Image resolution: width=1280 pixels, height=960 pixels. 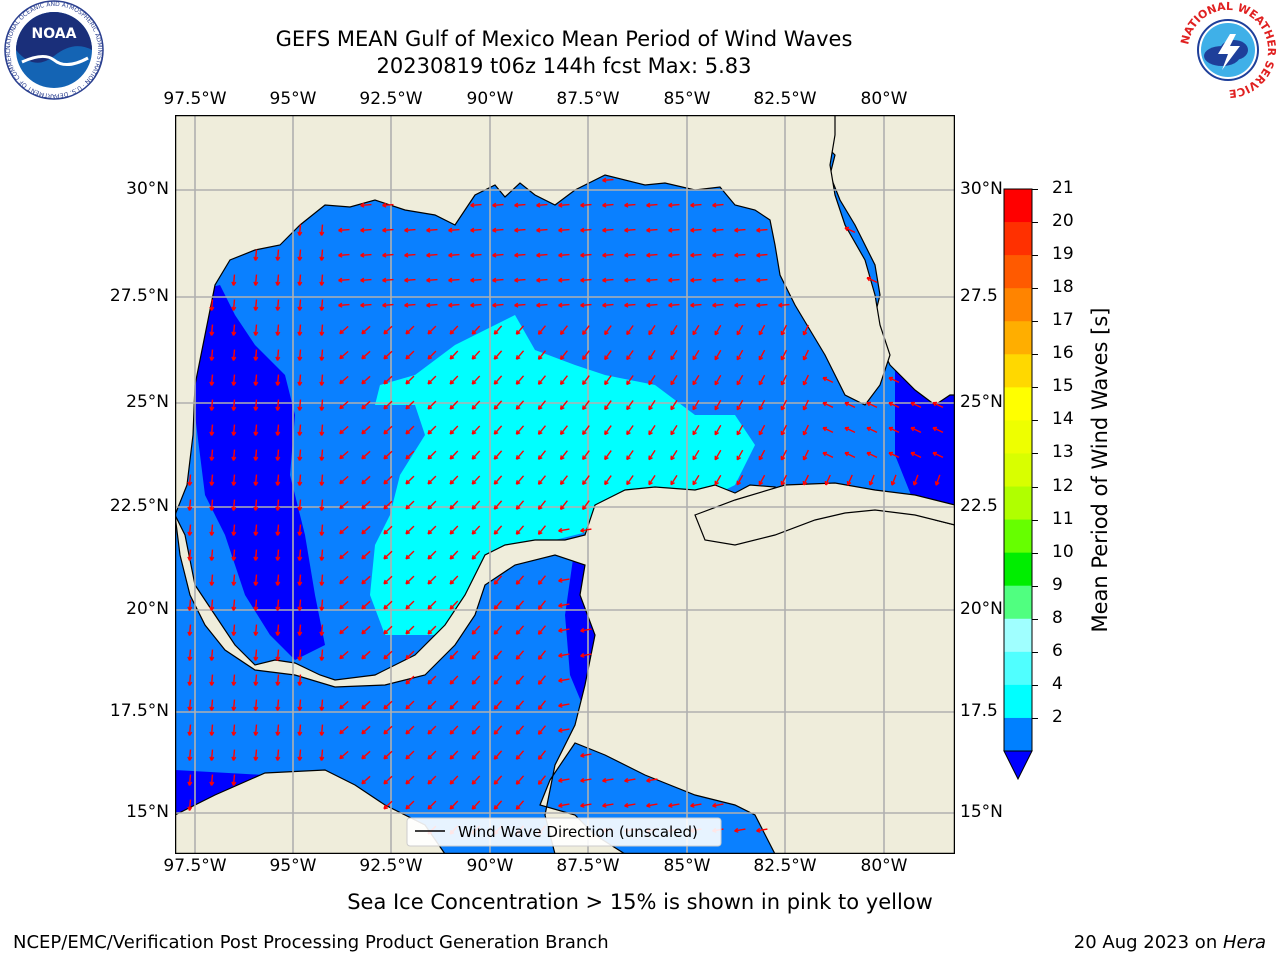 What do you see at coordinates (1063, 485) in the screenshot?
I see `colorbar-tick-label: 12` at bounding box center [1063, 485].